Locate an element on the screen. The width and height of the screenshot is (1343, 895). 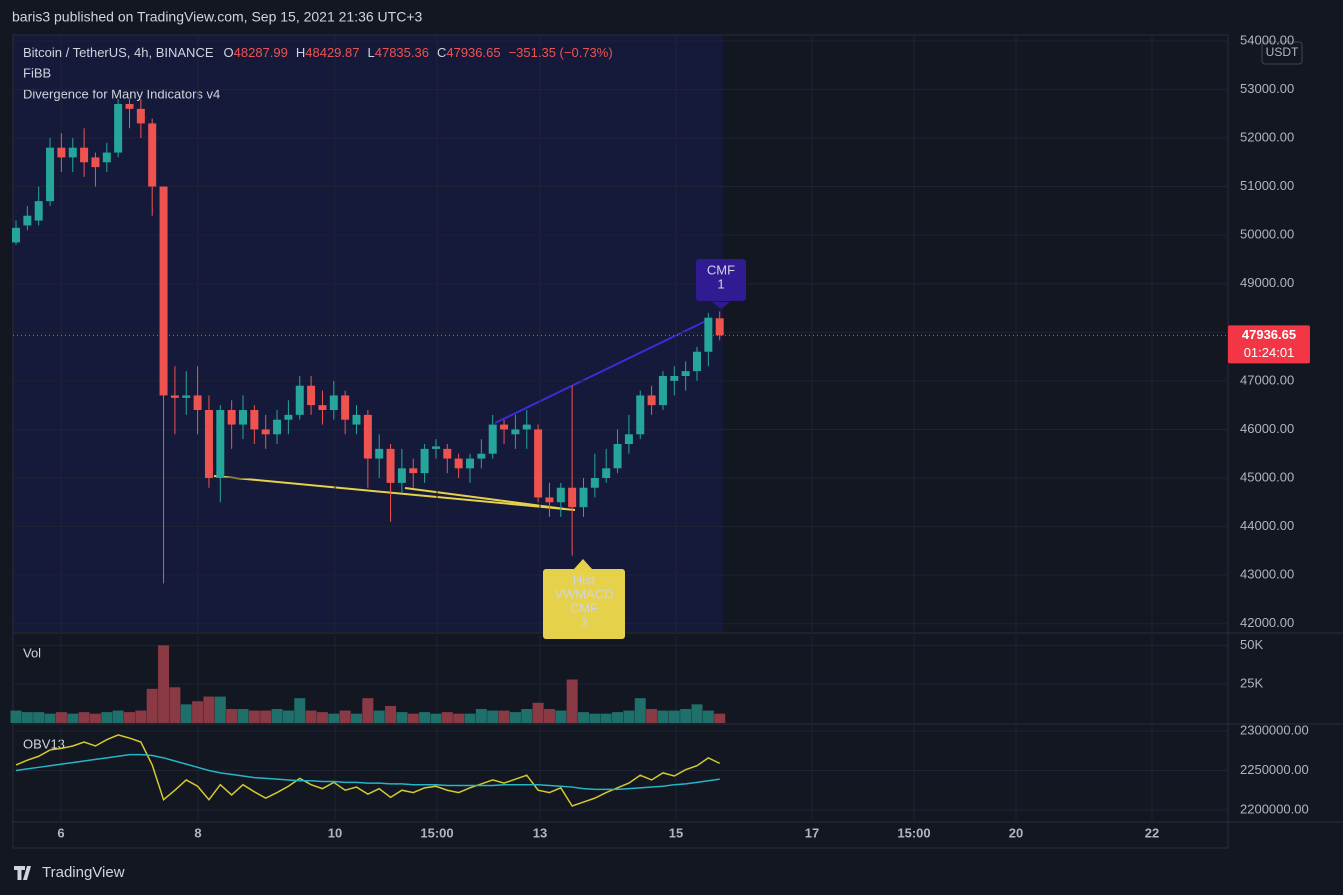
annotation-text: CMF is located at coordinates (721, 269).